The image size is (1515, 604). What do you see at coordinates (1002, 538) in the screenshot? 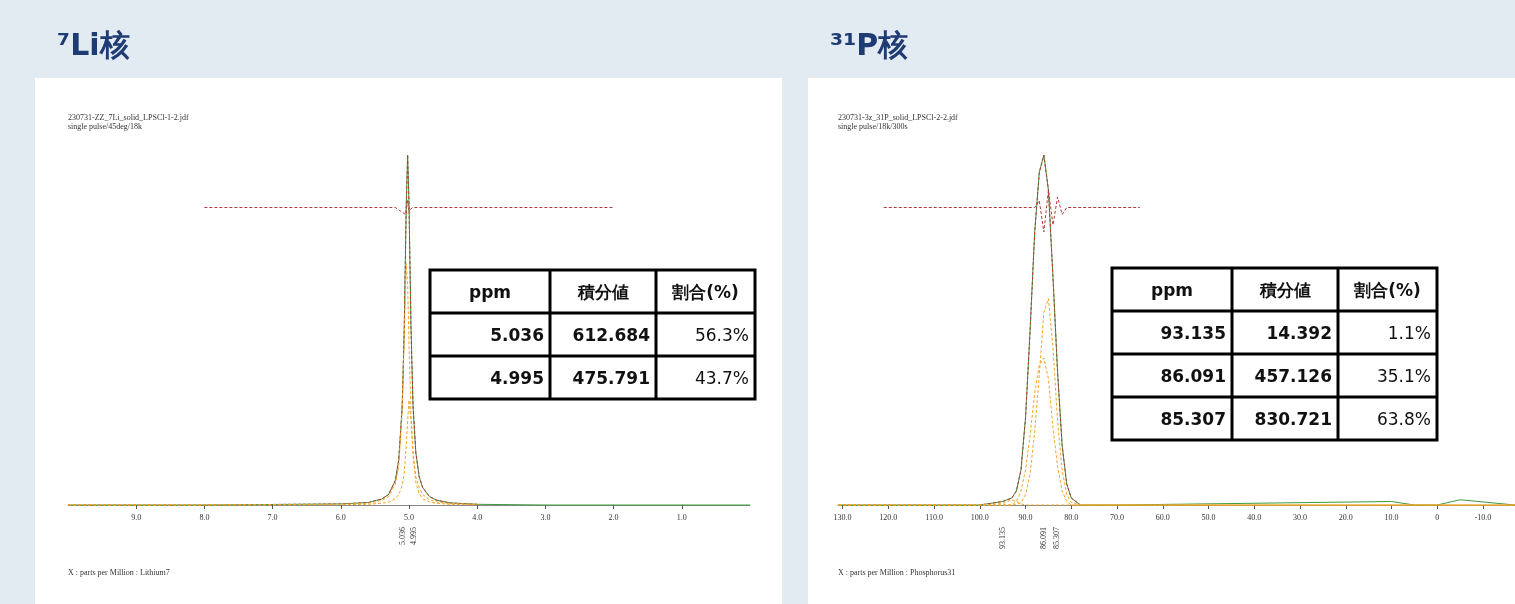
I see `text: 93.135` at bounding box center [1002, 538].